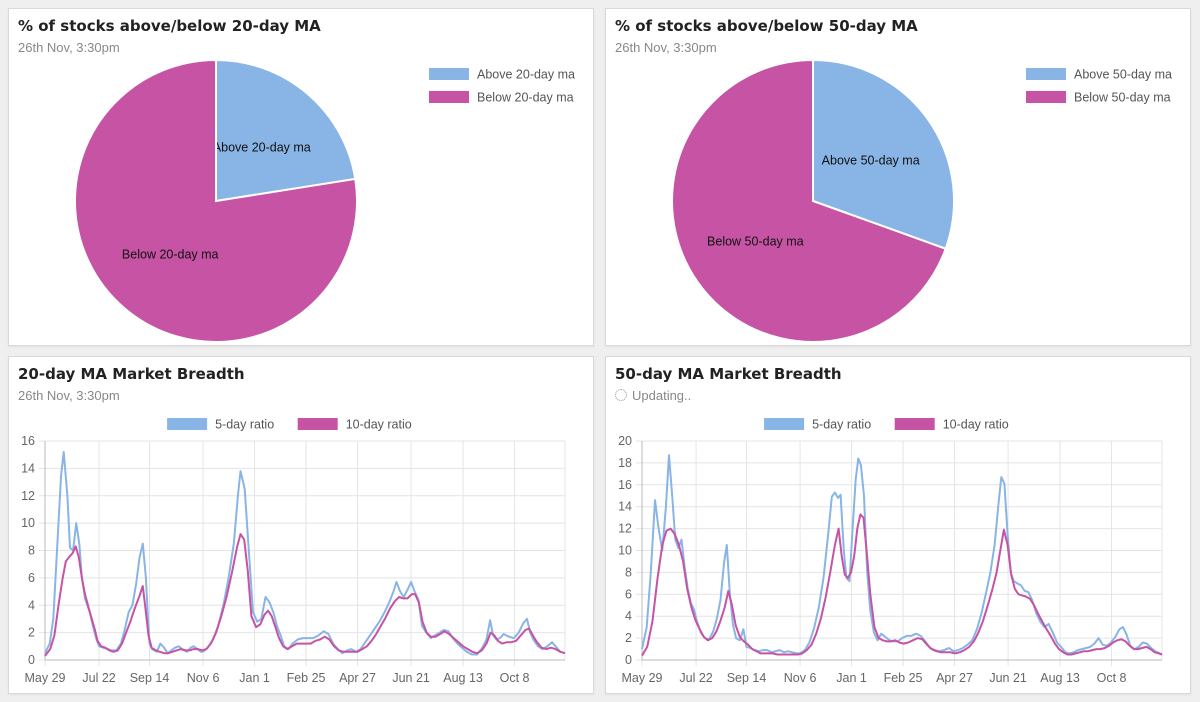 This screenshot has height=702, width=1200. What do you see at coordinates (262, 147) in the screenshot?
I see `pie-slice-label: Above 20-day ma` at bounding box center [262, 147].